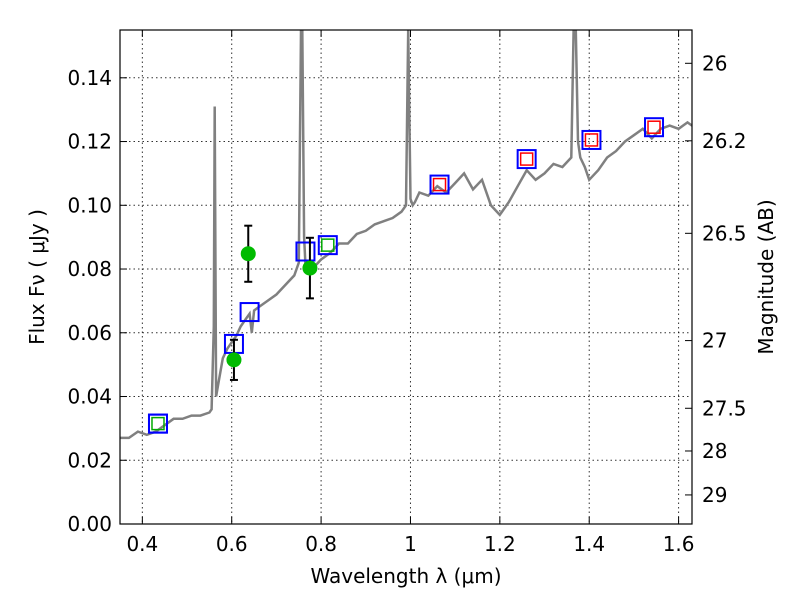 The width and height of the screenshot is (800, 600). What do you see at coordinates (589, 544) in the screenshot?
I see `x-tick-label: 1.4` at bounding box center [589, 544].